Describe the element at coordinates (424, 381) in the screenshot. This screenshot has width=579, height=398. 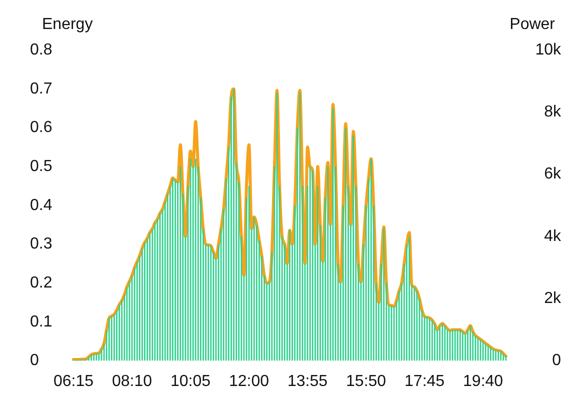
I see `x-tick-label: 17:45` at that location.